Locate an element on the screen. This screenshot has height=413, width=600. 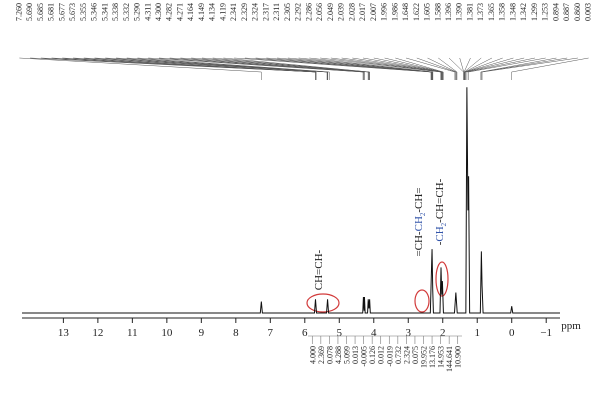
peak-label: 2.286 is located at coordinates (308, 12).